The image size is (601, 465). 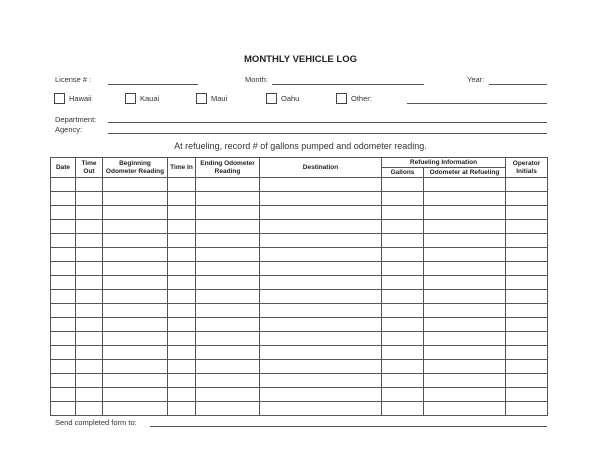 What do you see at coordinates (153, 84) in the screenshot?
I see `license-field` at bounding box center [153, 84].